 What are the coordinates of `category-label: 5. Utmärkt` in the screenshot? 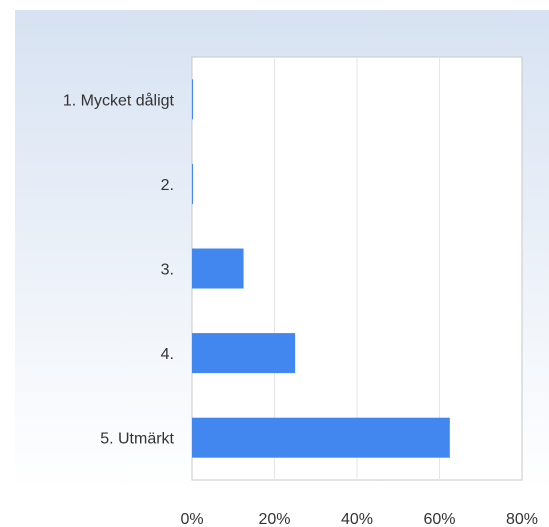 It's located at (137, 439).